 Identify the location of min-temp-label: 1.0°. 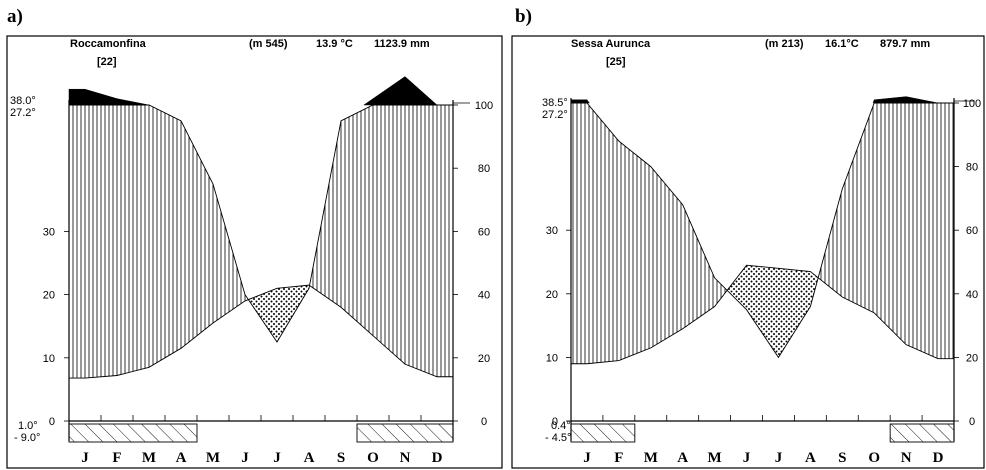
(28, 426).